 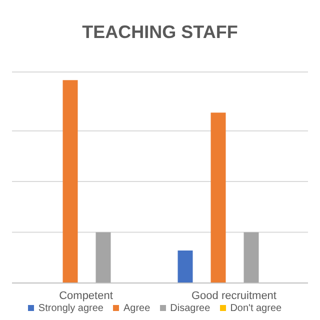 What do you see at coordinates (190, 308) in the screenshot?
I see `legend-label: Disagree` at bounding box center [190, 308].